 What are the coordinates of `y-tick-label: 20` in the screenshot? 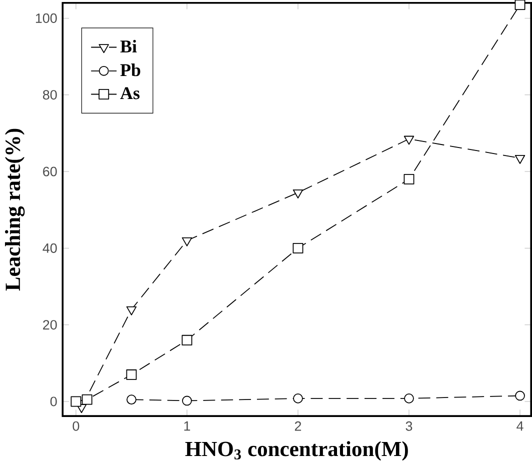 It's located at (50, 325).